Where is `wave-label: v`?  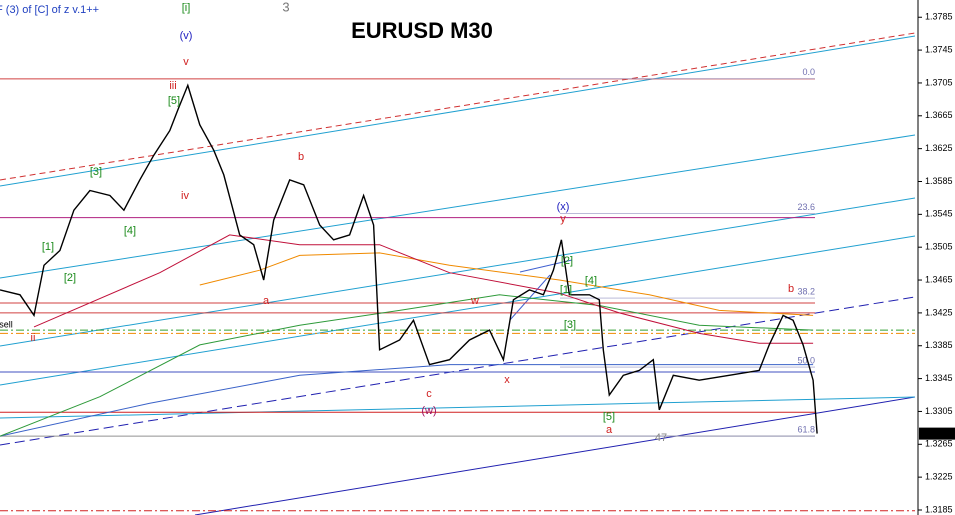 wave-label: v is located at coordinates (186, 62).